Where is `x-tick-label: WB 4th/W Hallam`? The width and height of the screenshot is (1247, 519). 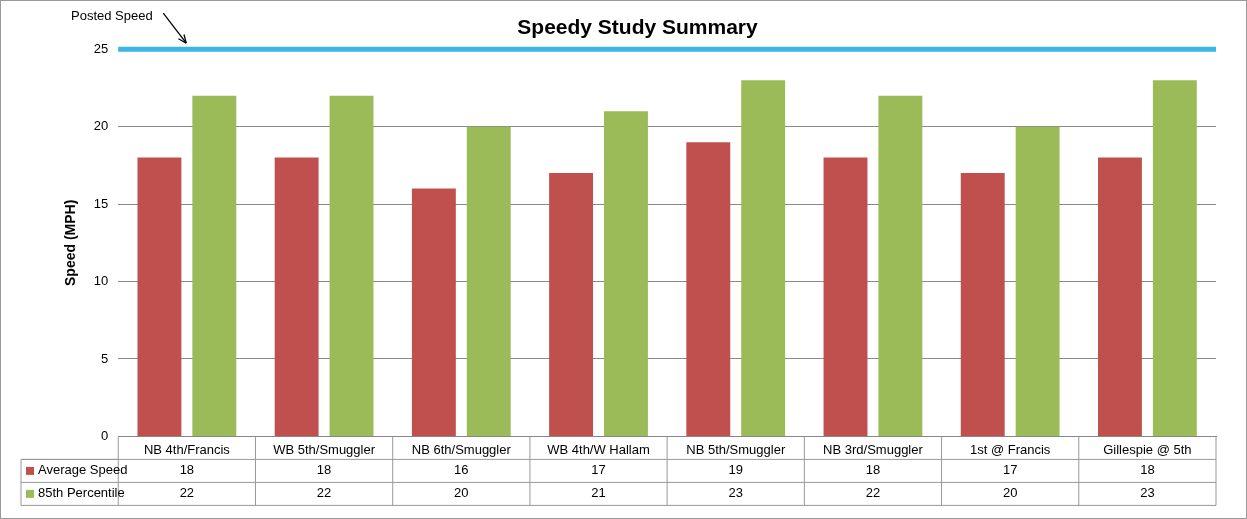
x-tick-label: WB 4th/W Hallam is located at coordinates (598, 449).